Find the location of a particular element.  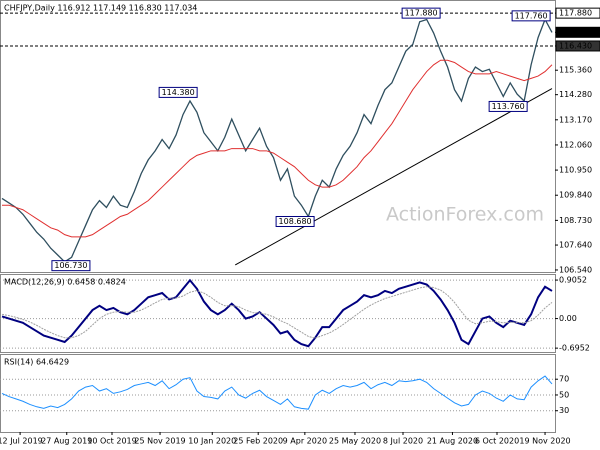

x-tick-label: 25 May 2020 is located at coordinates (355, 441).